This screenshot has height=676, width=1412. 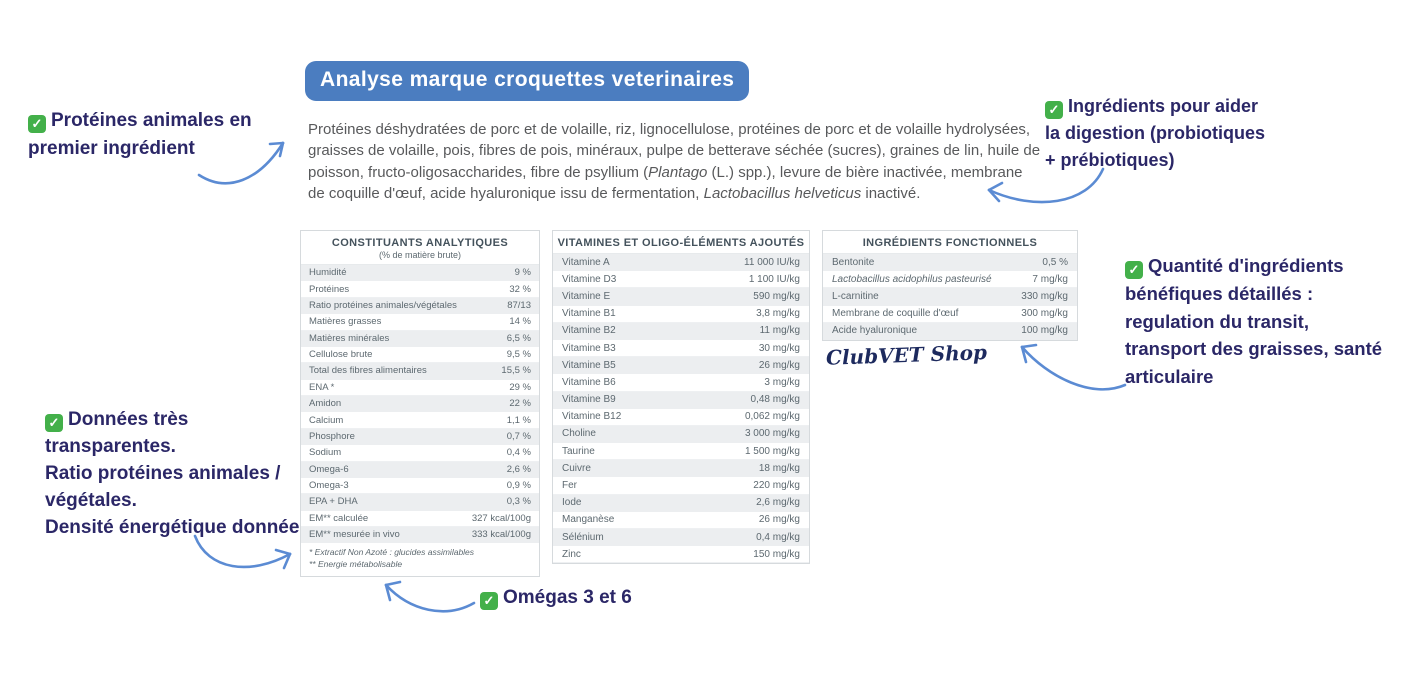 I want to click on row-value: 3,8 mg/kg, so click(x=778, y=314).